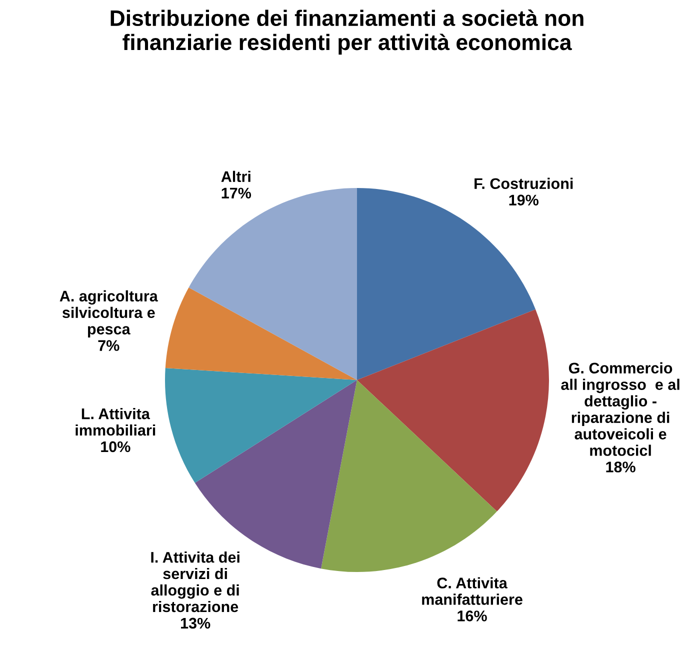 This screenshot has height=648, width=694. I want to click on slice-label: L. Attivita immobiliari, so click(116, 422).